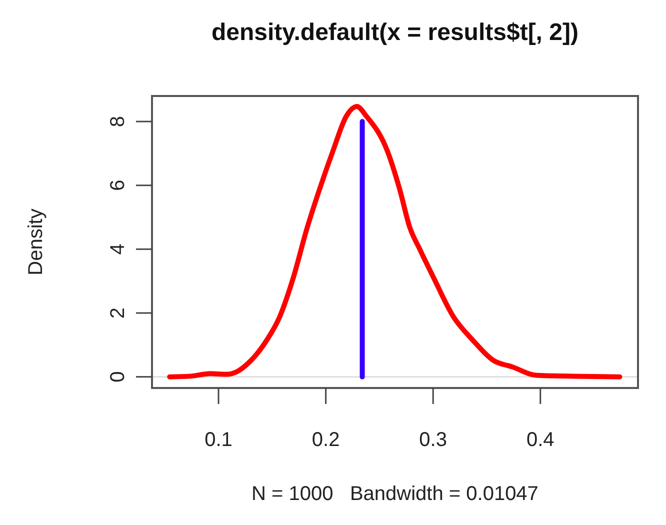 This screenshot has width=666, height=525. What do you see at coordinates (395, 32) in the screenshot?
I see `chart-title: density.default(x = results$t[, 2])` at bounding box center [395, 32].